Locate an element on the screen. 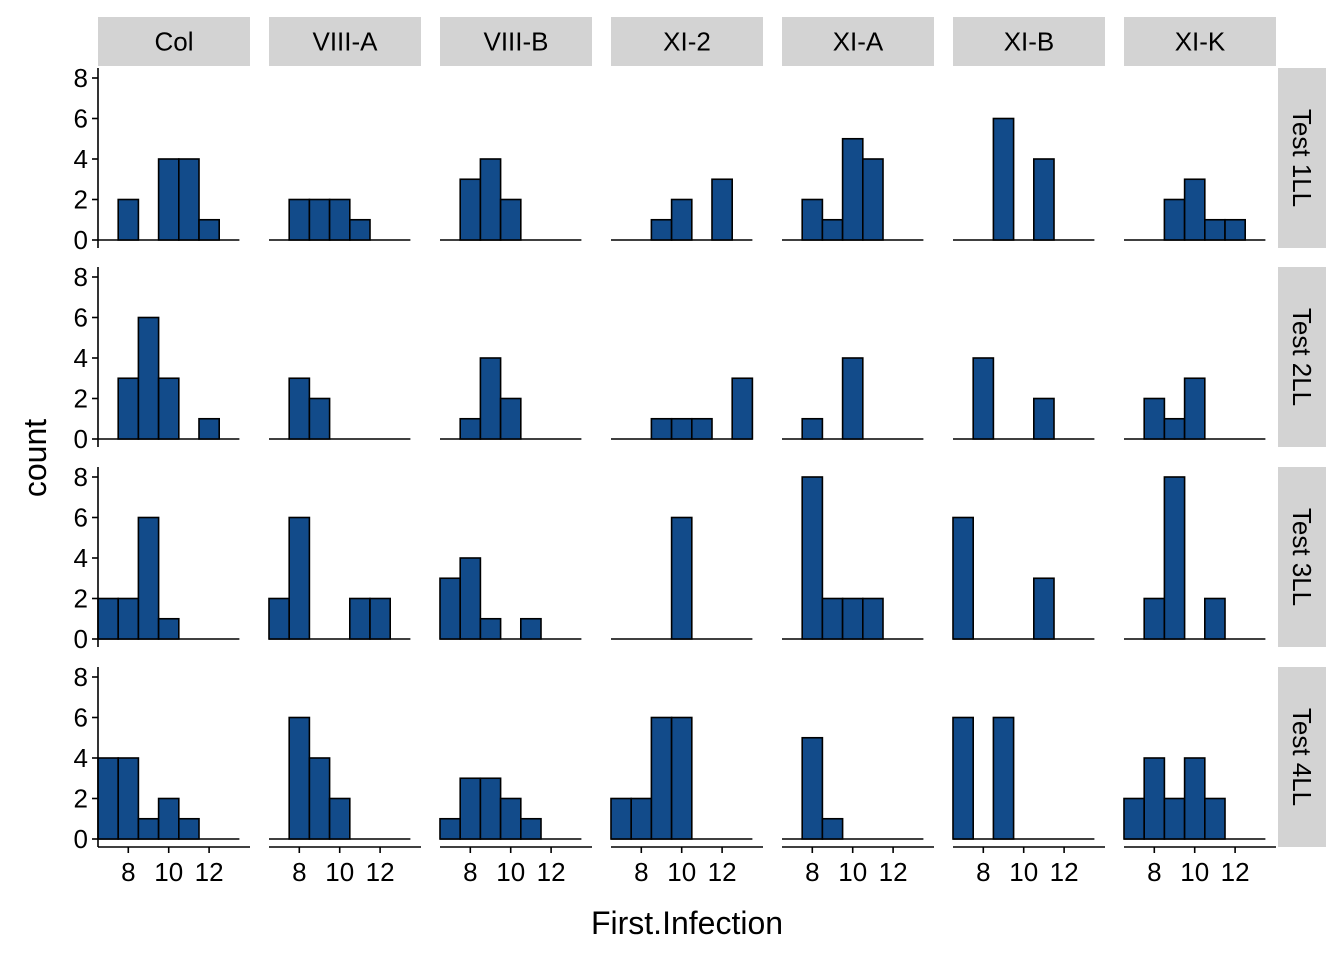 The image size is (1344, 960). column-strip: XI-B is located at coordinates (1029, 41).